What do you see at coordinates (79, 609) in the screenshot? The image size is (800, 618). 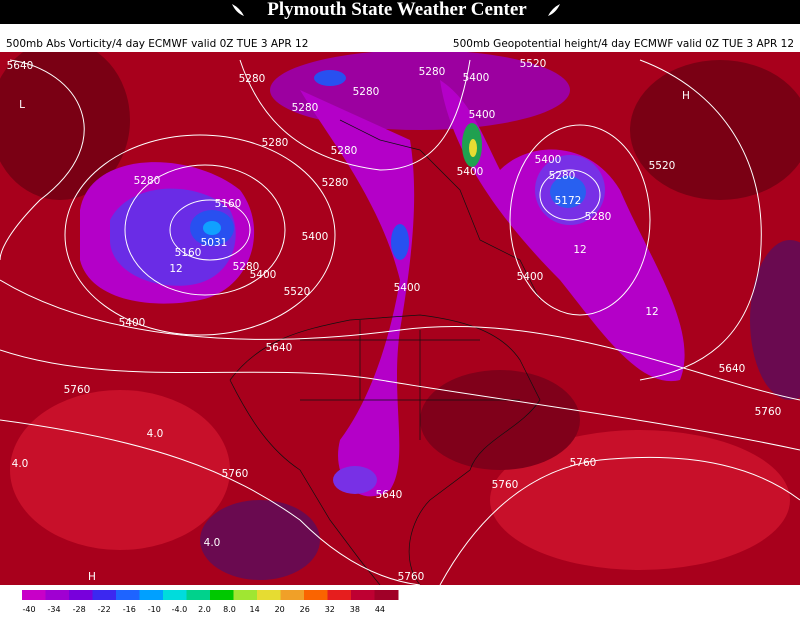 I see `colorbar-label: -28` at bounding box center [79, 609].